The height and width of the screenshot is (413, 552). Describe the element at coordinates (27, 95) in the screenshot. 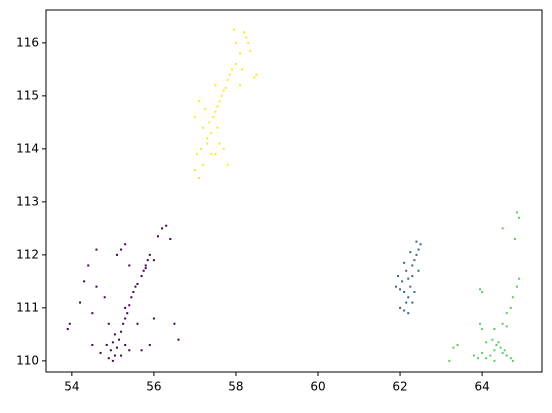

I see `y-tick-label: 115` at that location.